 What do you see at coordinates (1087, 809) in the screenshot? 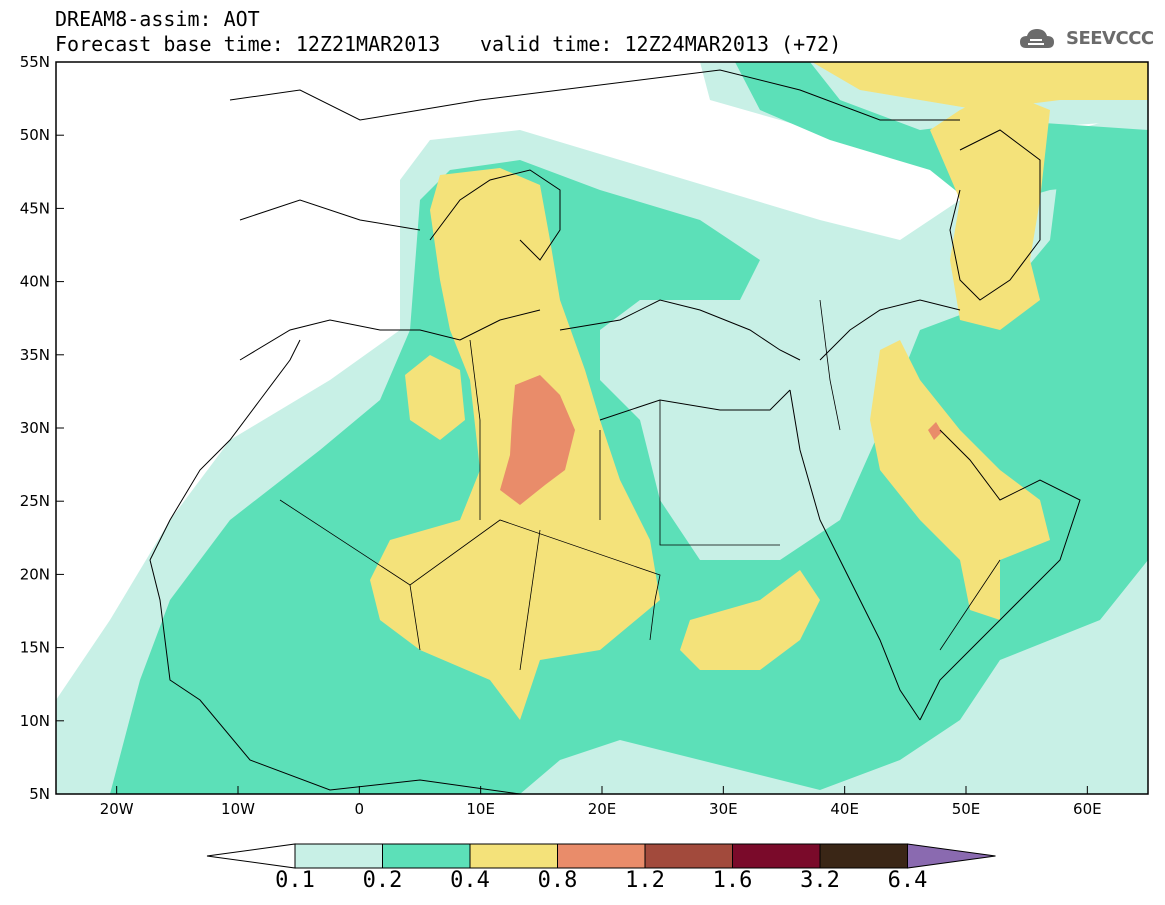
I see `lon-label: 60E` at bounding box center [1087, 809].